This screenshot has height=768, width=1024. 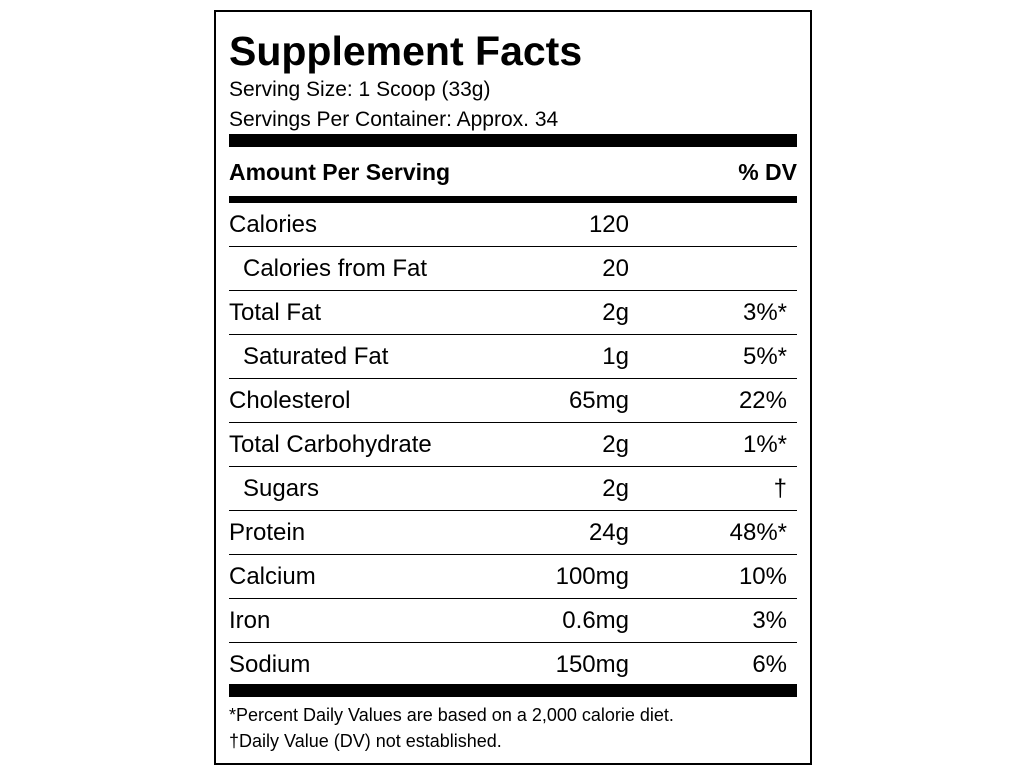 I want to click on nutrient-name: Calories, so click(x=273, y=224).